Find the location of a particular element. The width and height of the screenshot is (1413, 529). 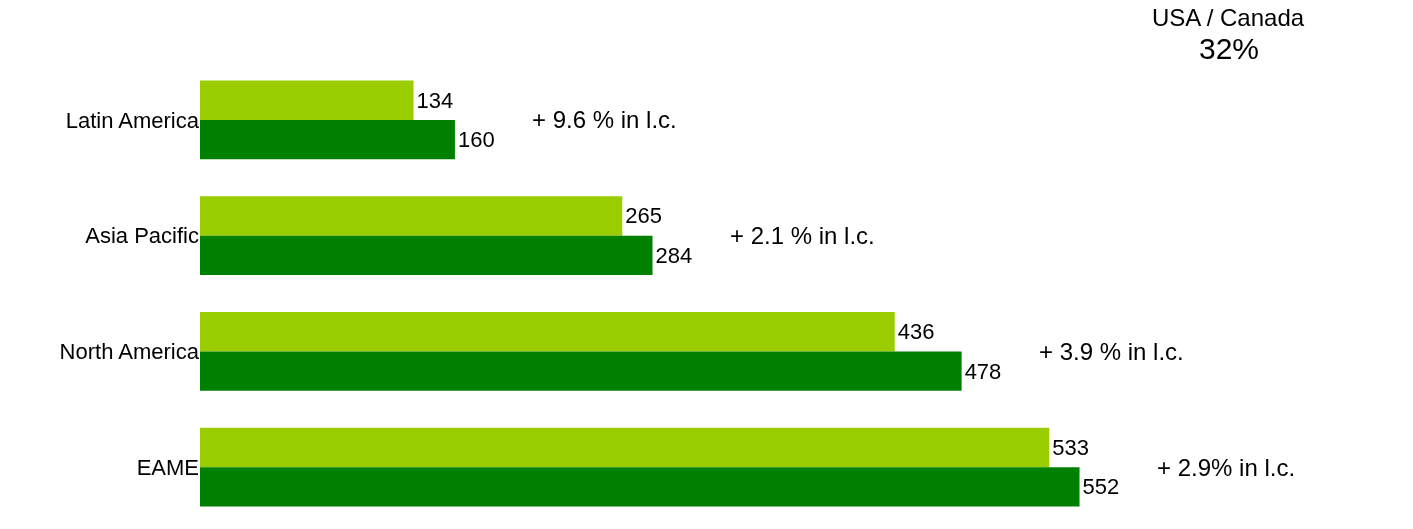

data-label: 552 is located at coordinates (1101, 487).